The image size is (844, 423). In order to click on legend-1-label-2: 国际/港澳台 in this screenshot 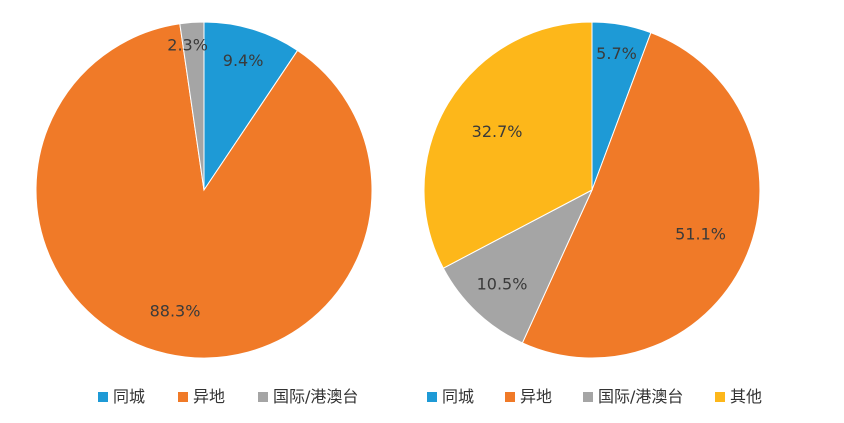, I will do `click(640, 396)`.